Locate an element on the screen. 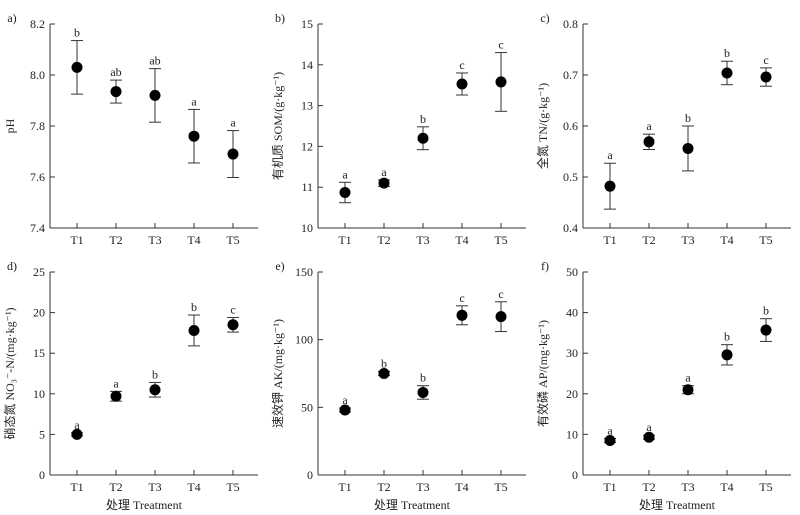 This screenshot has height=515, width=800. y-tick-label: 30 is located at coordinates (572, 353).